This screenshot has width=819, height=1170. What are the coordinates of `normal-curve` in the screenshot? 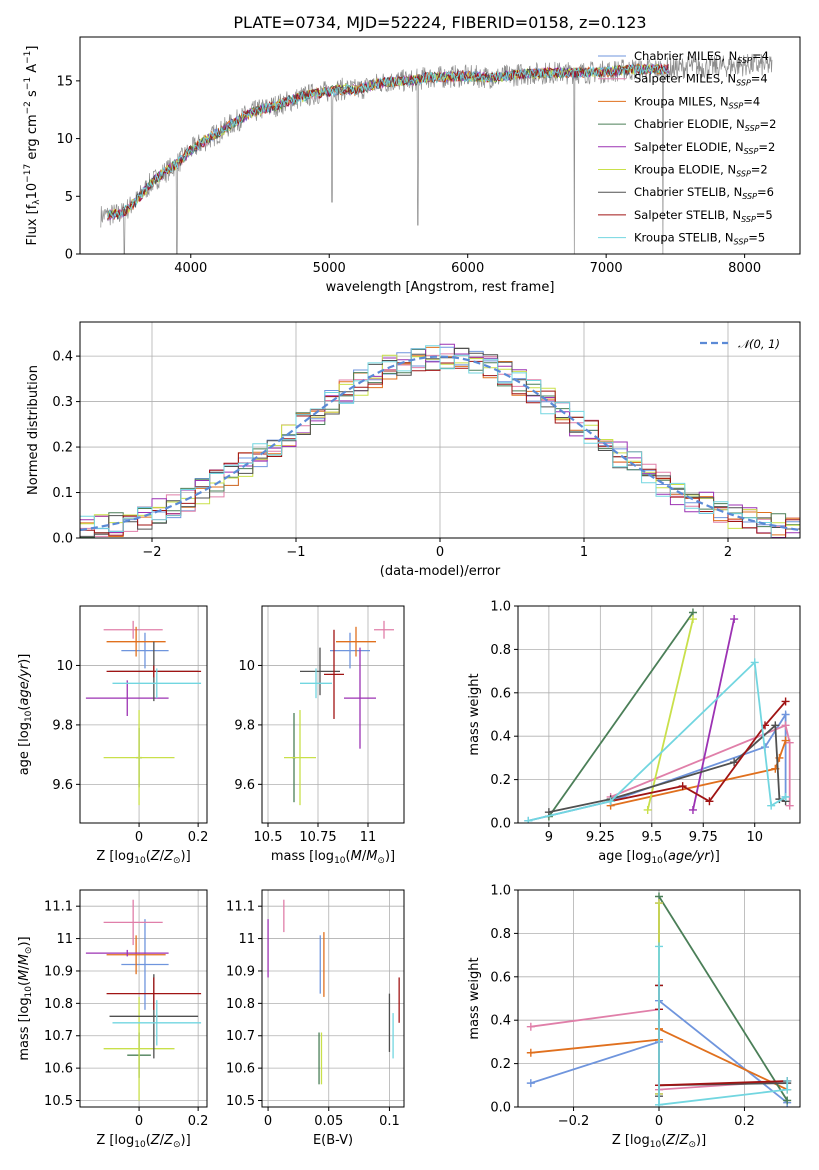 It's located at (440, 443).